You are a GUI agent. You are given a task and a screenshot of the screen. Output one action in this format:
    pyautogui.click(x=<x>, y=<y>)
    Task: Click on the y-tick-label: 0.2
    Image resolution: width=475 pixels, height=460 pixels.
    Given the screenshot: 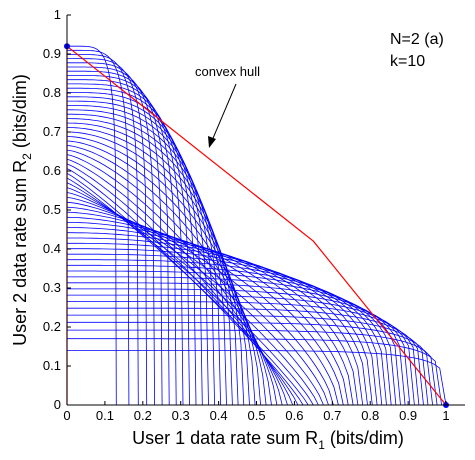 What is the action you would take?
    pyautogui.click(x=52, y=326)
    